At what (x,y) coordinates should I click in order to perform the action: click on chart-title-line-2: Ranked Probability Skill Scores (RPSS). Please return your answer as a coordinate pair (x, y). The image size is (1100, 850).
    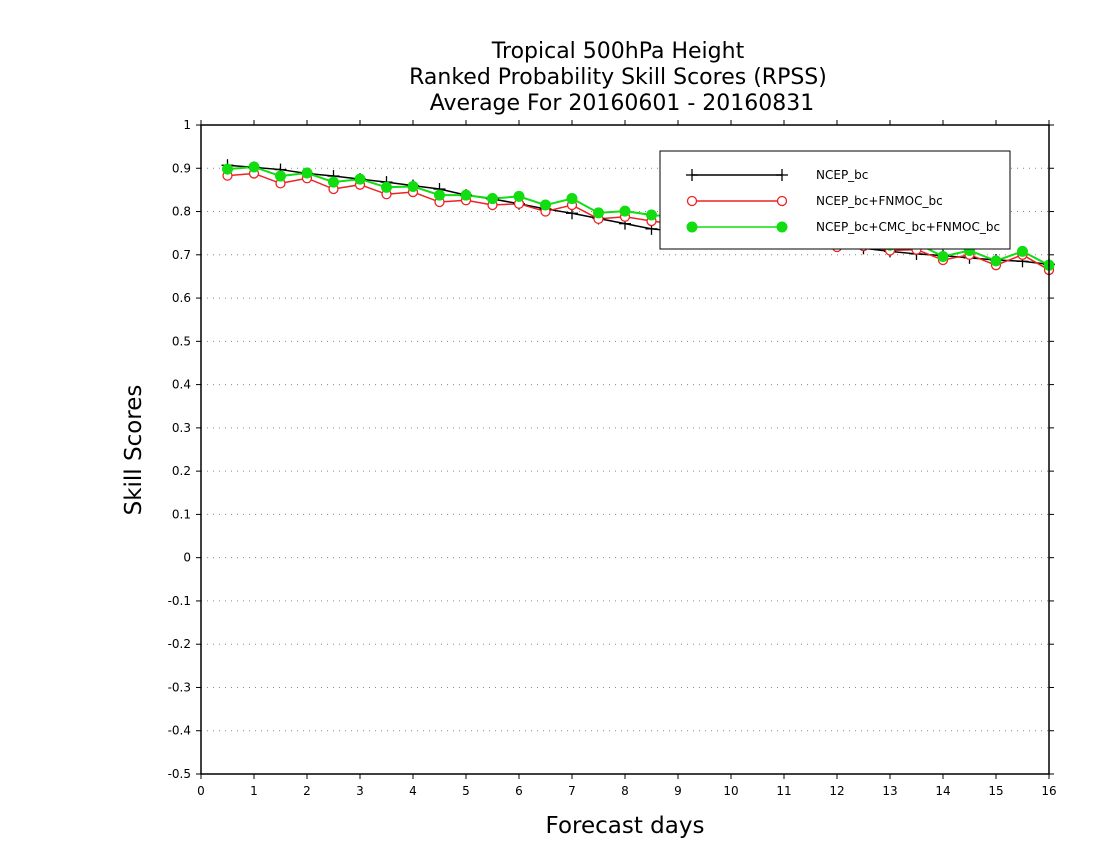
    Looking at the image, I should click on (618, 77).